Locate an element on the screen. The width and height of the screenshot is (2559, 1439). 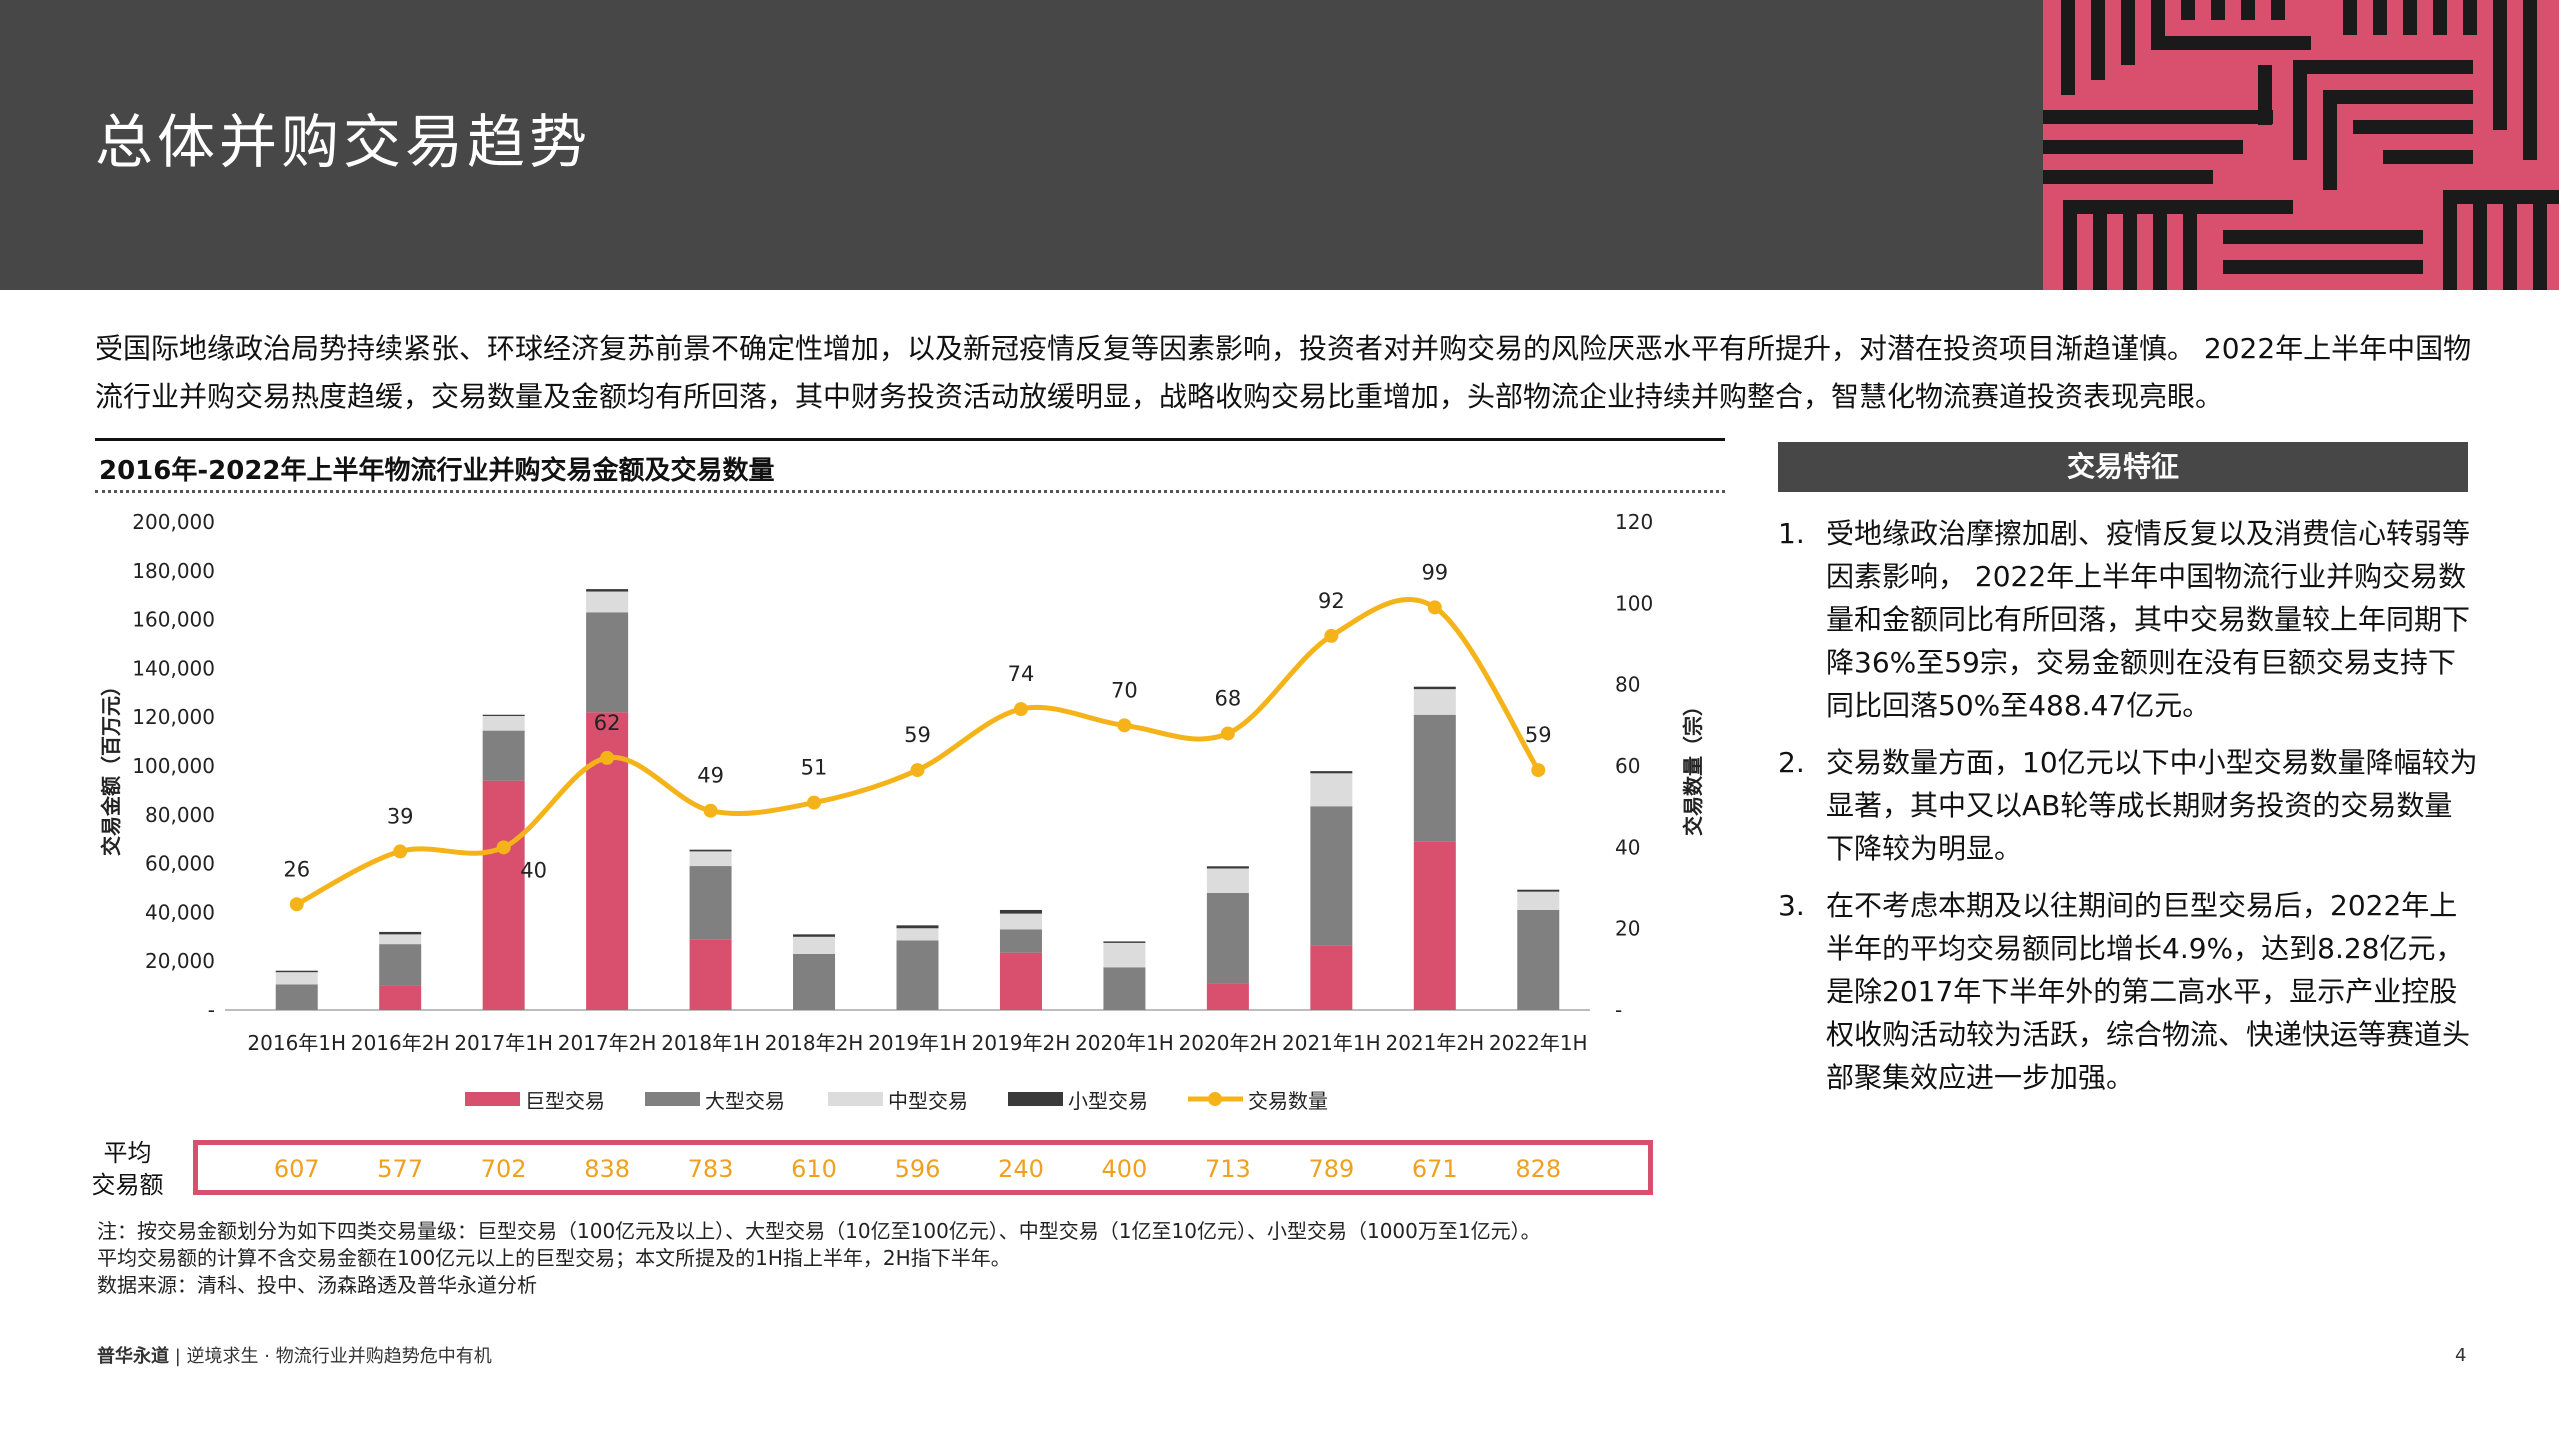
x-tick-label: 2021年2H is located at coordinates (1434, 1043).